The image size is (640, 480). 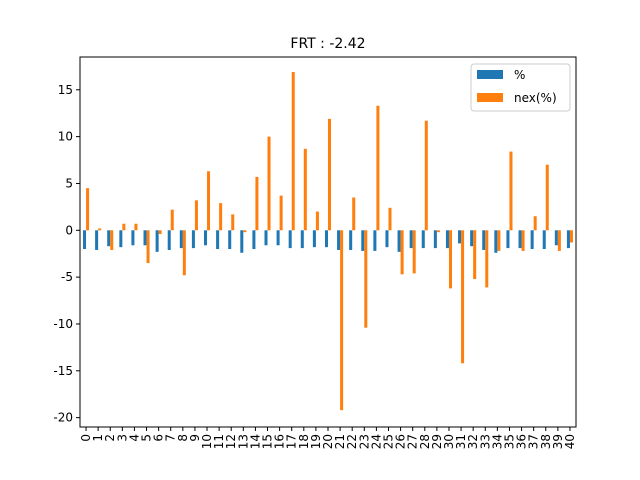 I want to click on x-tick-label: 17, so click(x=292, y=441).